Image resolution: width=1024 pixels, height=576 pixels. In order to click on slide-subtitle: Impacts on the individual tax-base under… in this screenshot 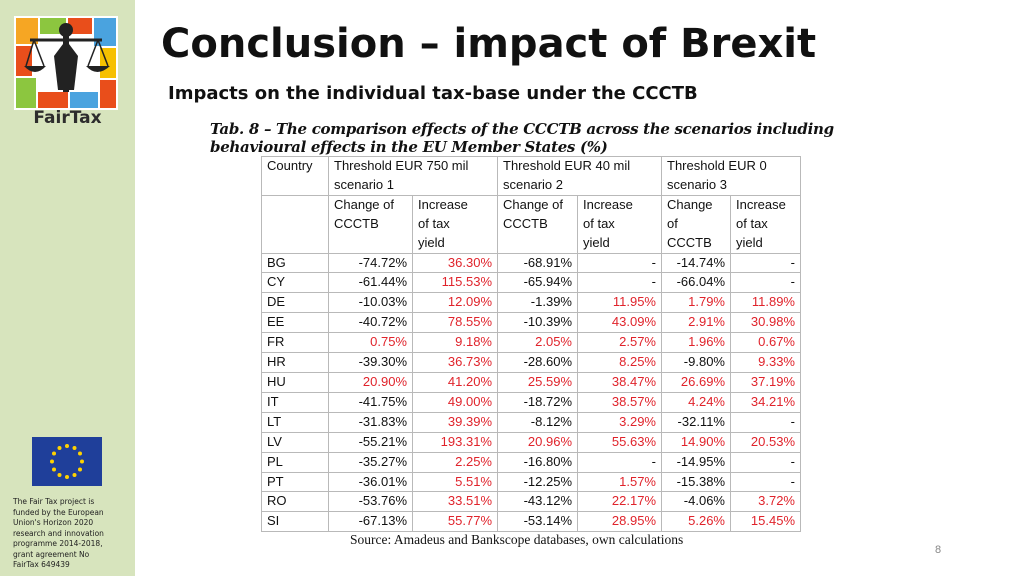, I will do `click(433, 93)`.